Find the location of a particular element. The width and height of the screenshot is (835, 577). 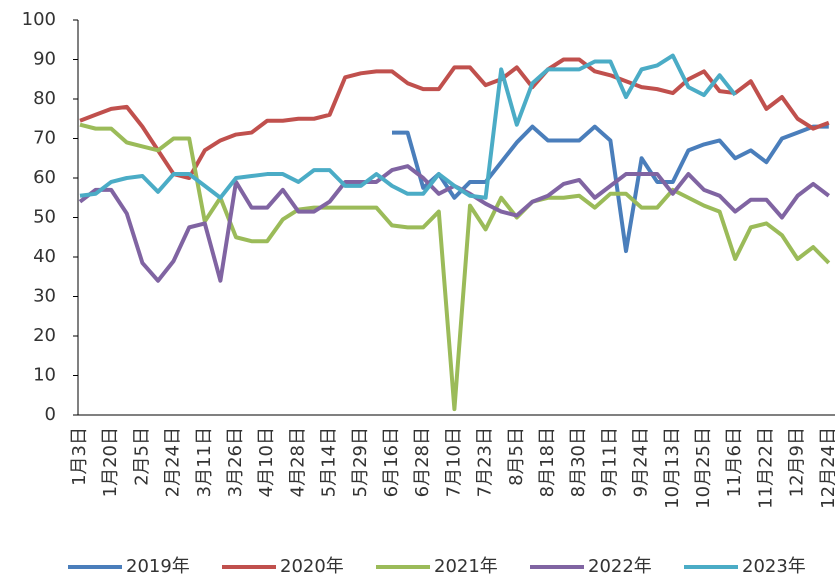

series-line is located at coordinates (610, 189).